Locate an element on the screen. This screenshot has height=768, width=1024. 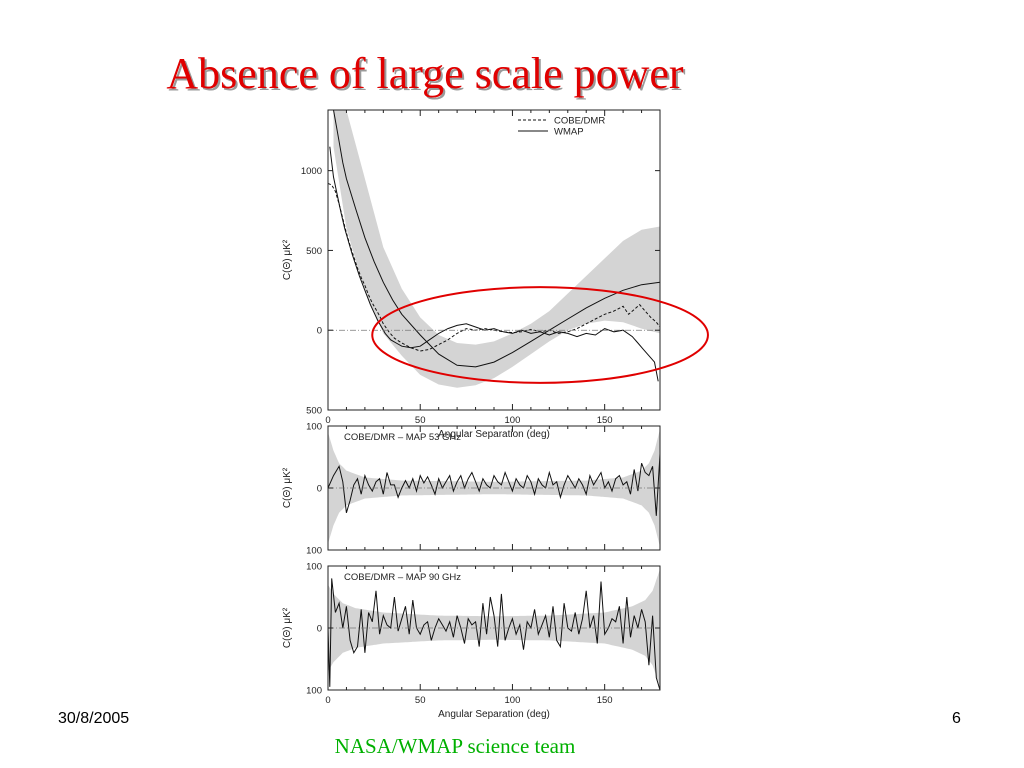
main-ylabel: C(Θ) μK² is located at coordinates (287, 259).